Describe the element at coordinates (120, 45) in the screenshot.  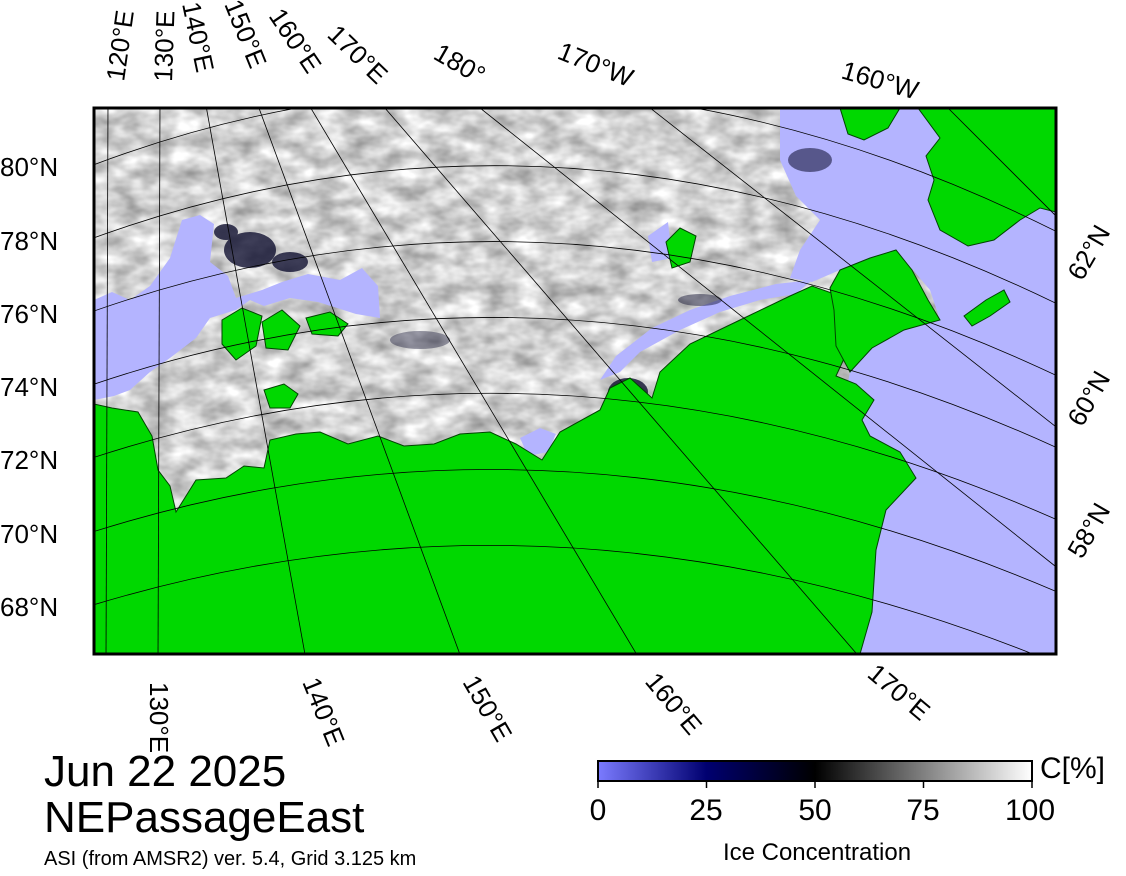
I see `lon-label: 120°E` at that location.